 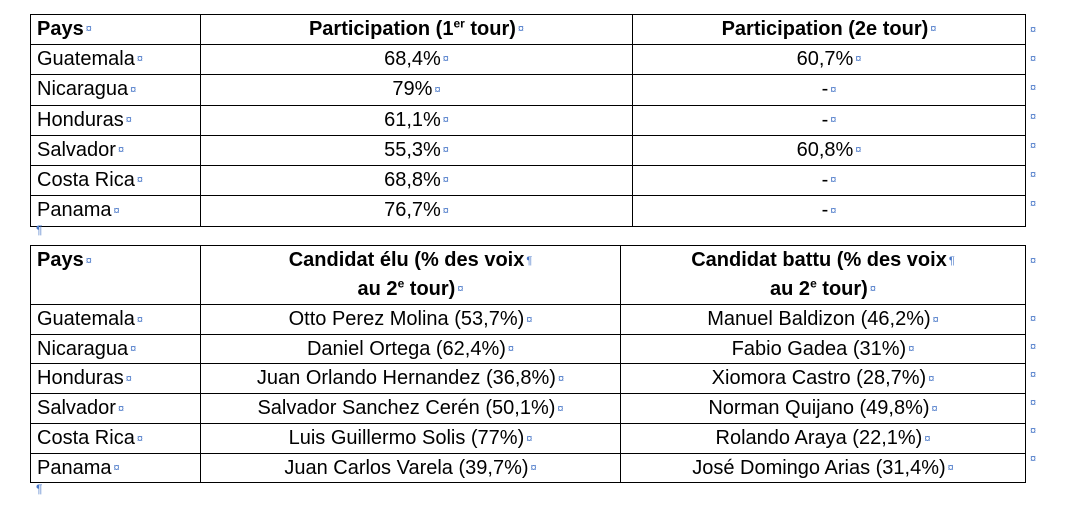 I want to click on cell-tour2: 60,7% ¤, so click(x=829, y=60).